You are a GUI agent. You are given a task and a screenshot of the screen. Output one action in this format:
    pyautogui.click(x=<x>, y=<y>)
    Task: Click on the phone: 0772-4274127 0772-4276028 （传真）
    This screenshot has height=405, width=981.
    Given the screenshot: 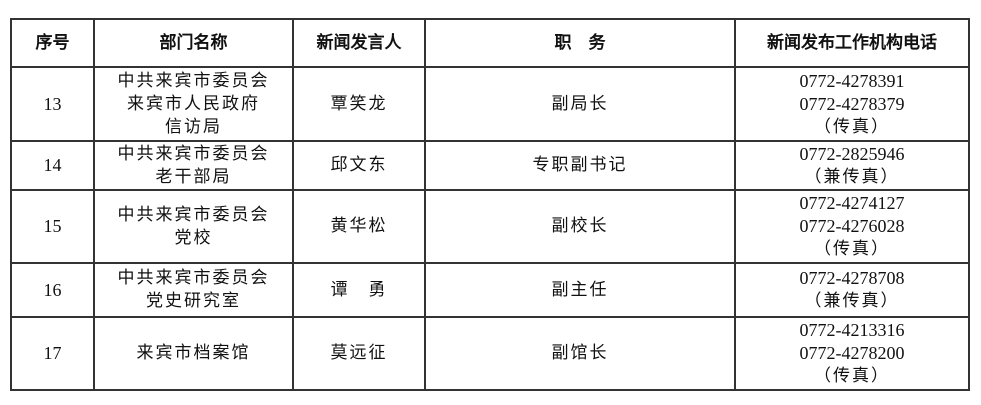 What is the action you would take?
    pyautogui.click(x=852, y=226)
    